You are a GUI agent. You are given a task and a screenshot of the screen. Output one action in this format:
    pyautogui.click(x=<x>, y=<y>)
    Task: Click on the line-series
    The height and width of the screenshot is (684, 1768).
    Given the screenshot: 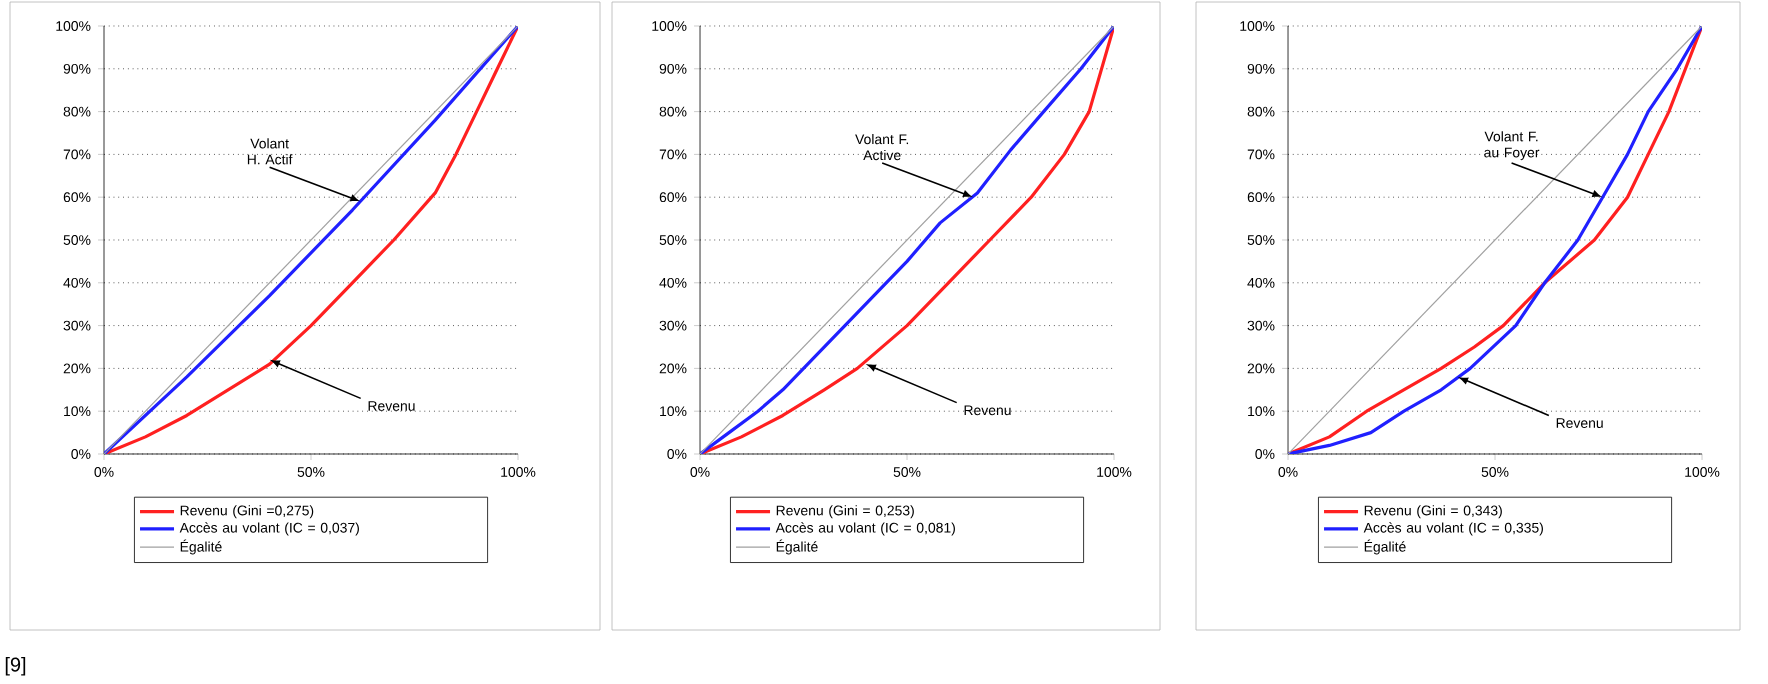 What is the action you would take?
    pyautogui.click(x=907, y=239)
    